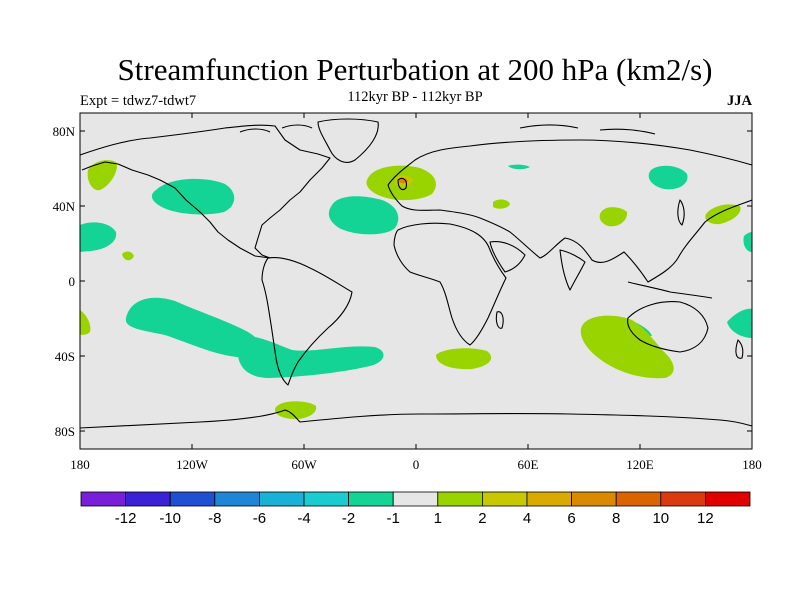  Describe the element at coordinates (348, 140) in the screenshot. I see `coastline-greenland` at that location.